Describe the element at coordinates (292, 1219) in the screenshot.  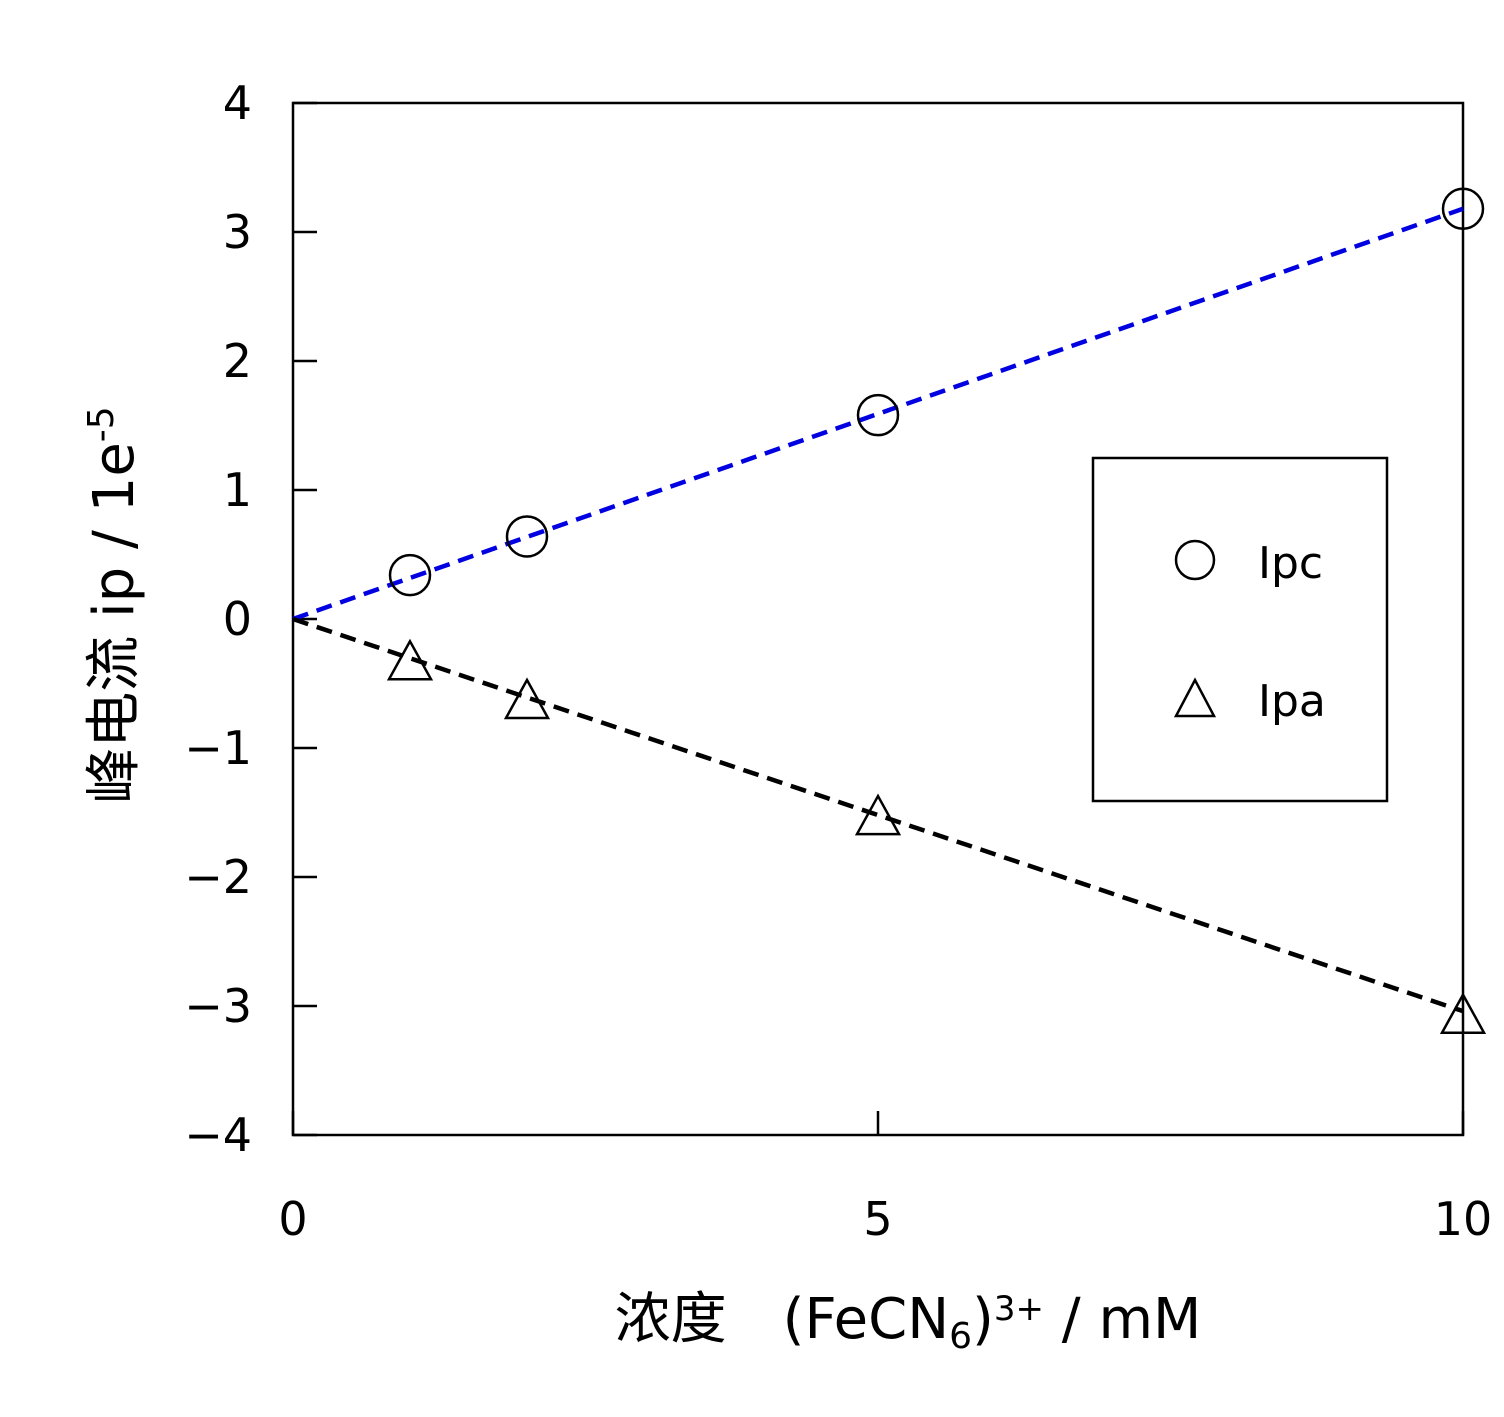
I see `x-tick-label: 0` at that location.